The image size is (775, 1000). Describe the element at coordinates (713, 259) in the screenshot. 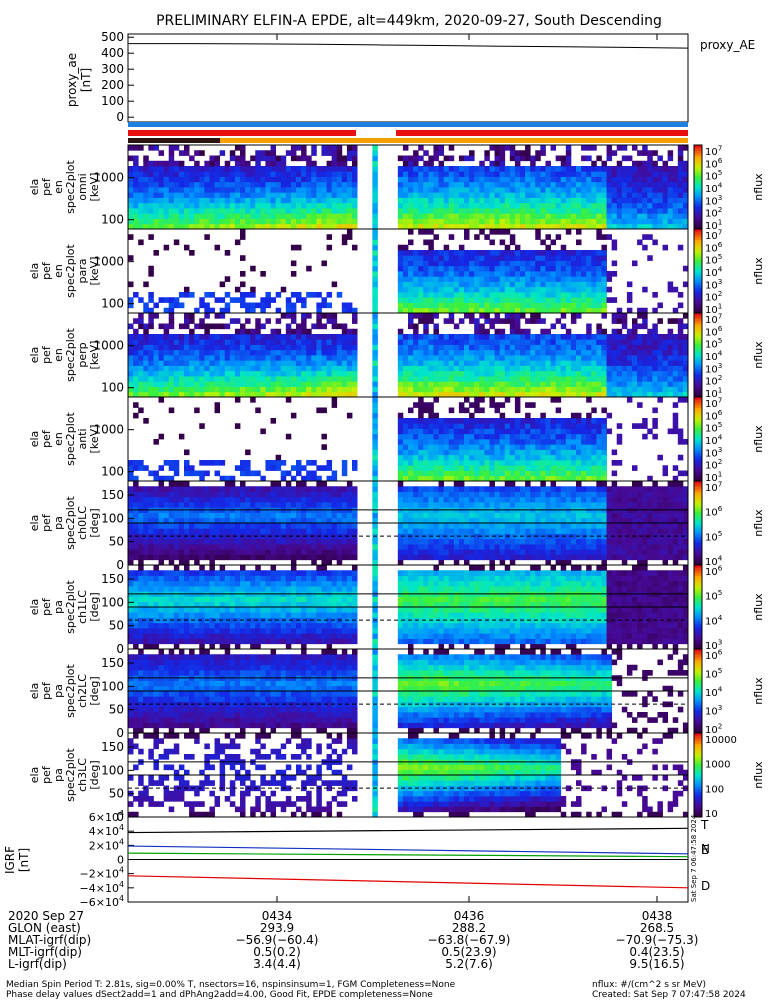

I see `colorbar-tick-label: 105` at that location.